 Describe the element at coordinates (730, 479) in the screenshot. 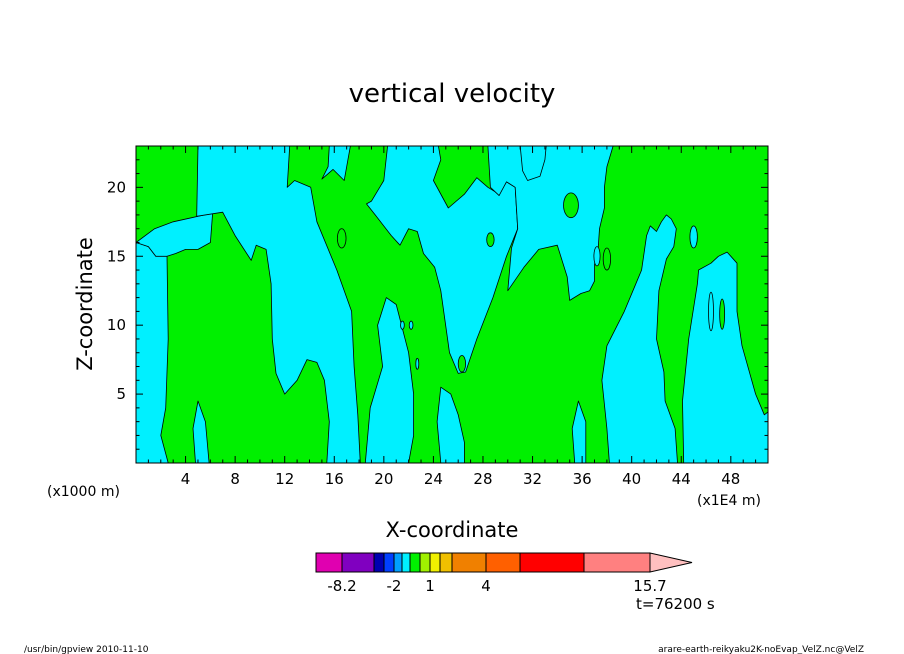

I see `x-tick-label: 48` at that location.